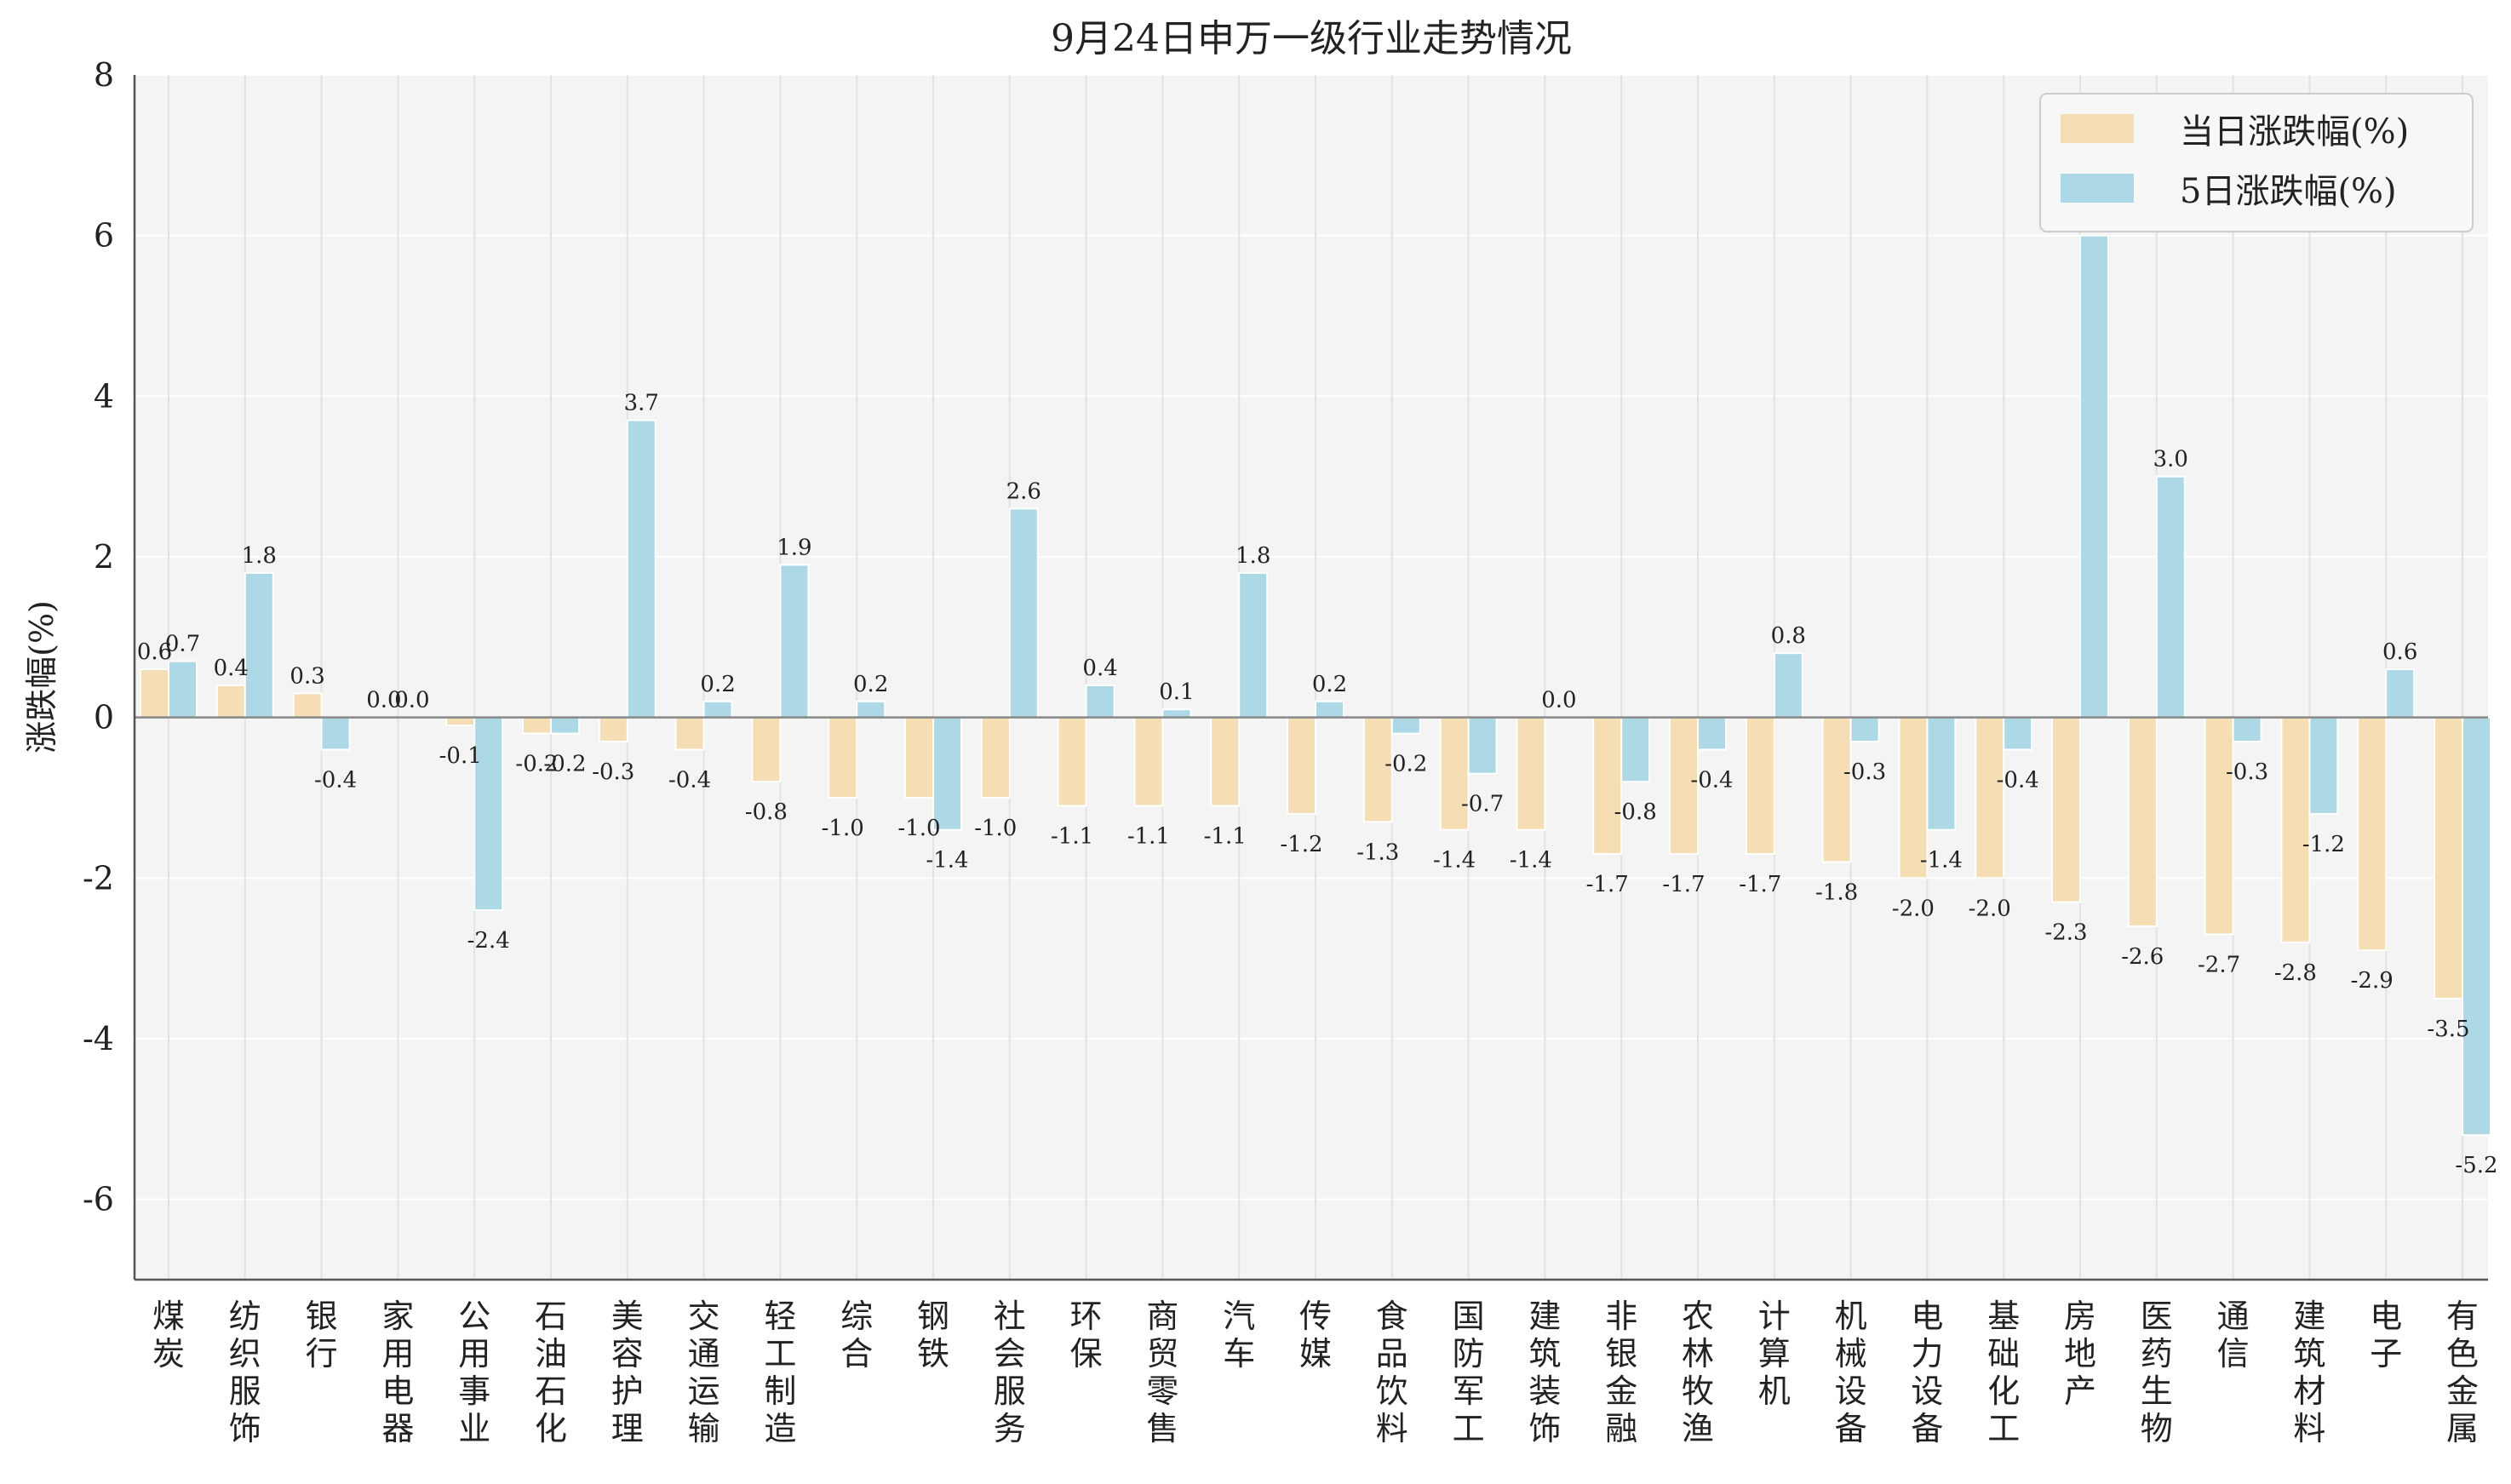 This screenshot has width=2511, height=1484. I want to click on y-tick-label: 2, so click(104, 557).